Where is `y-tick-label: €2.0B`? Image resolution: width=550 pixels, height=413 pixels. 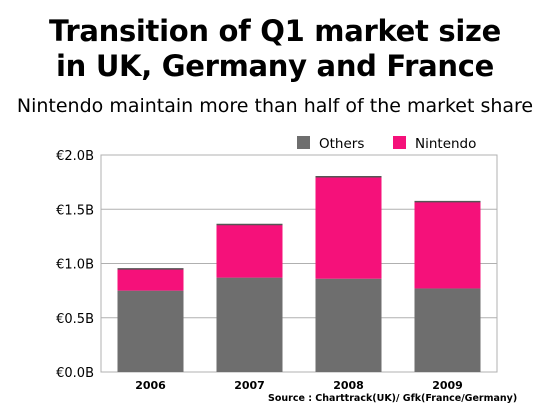
y-tick-label: €2.0B is located at coordinates (75, 156).